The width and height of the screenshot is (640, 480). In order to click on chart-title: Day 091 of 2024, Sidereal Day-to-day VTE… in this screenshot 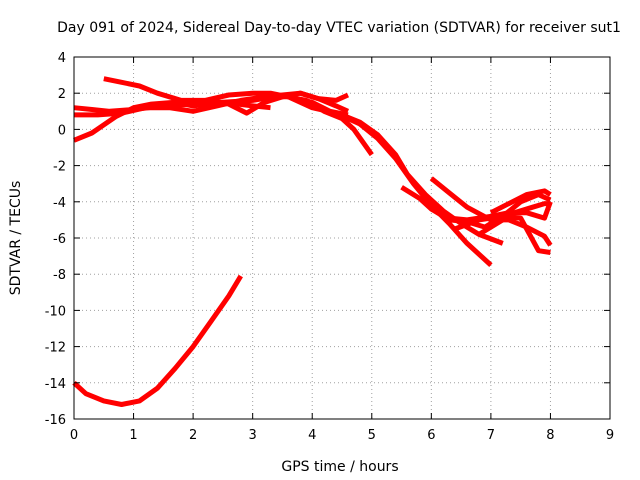, I will do `click(339, 28)`.